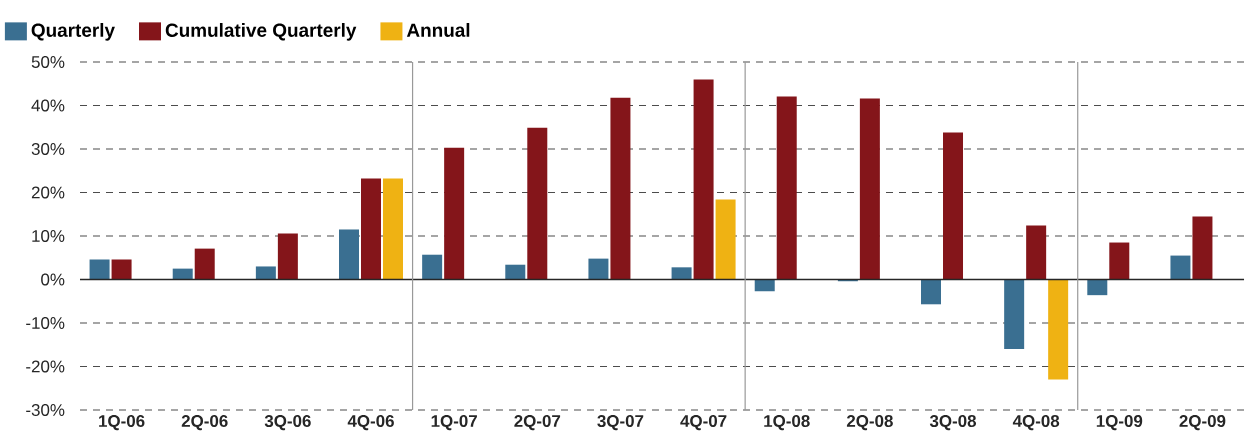  Describe the element at coordinates (1119, 423) in the screenshot. I see `x-tick-label: 1Q-09` at that location.